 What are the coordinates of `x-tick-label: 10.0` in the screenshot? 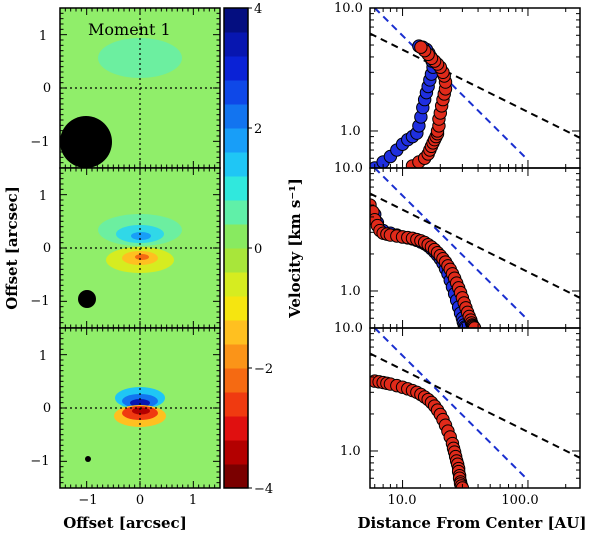 It's located at (402, 500).